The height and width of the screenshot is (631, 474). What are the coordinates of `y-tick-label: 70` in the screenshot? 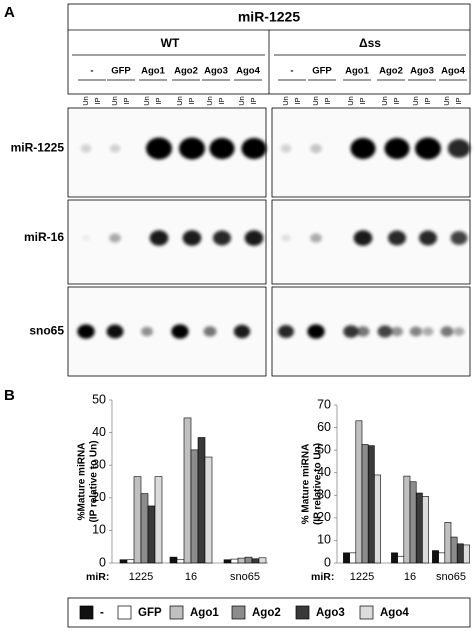 It's located at (324, 404).